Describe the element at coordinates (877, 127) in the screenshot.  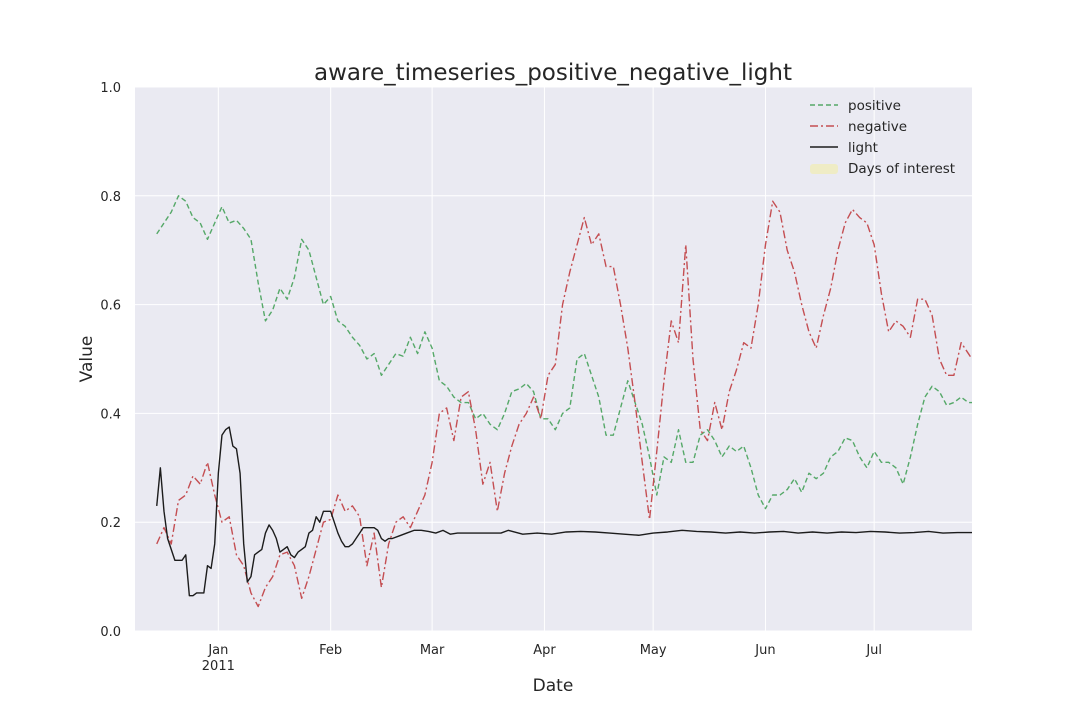
I see `legend-label: negative` at that location.